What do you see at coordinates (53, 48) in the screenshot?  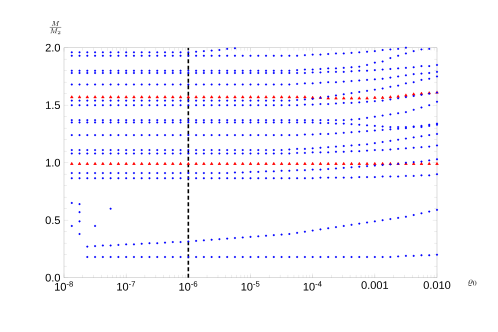 I see `y-tick-label: 2.0` at bounding box center [53, 48].